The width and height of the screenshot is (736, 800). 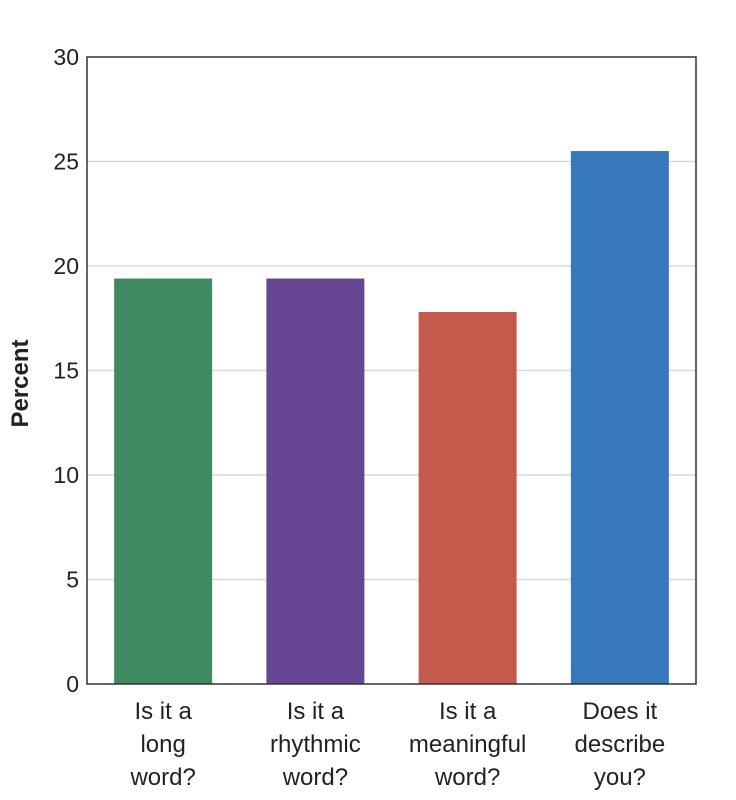 What do you see at coordinates (66, 266) in the screenshot?
I see `y-tick-label: 20` at bounding box center [66, 266].